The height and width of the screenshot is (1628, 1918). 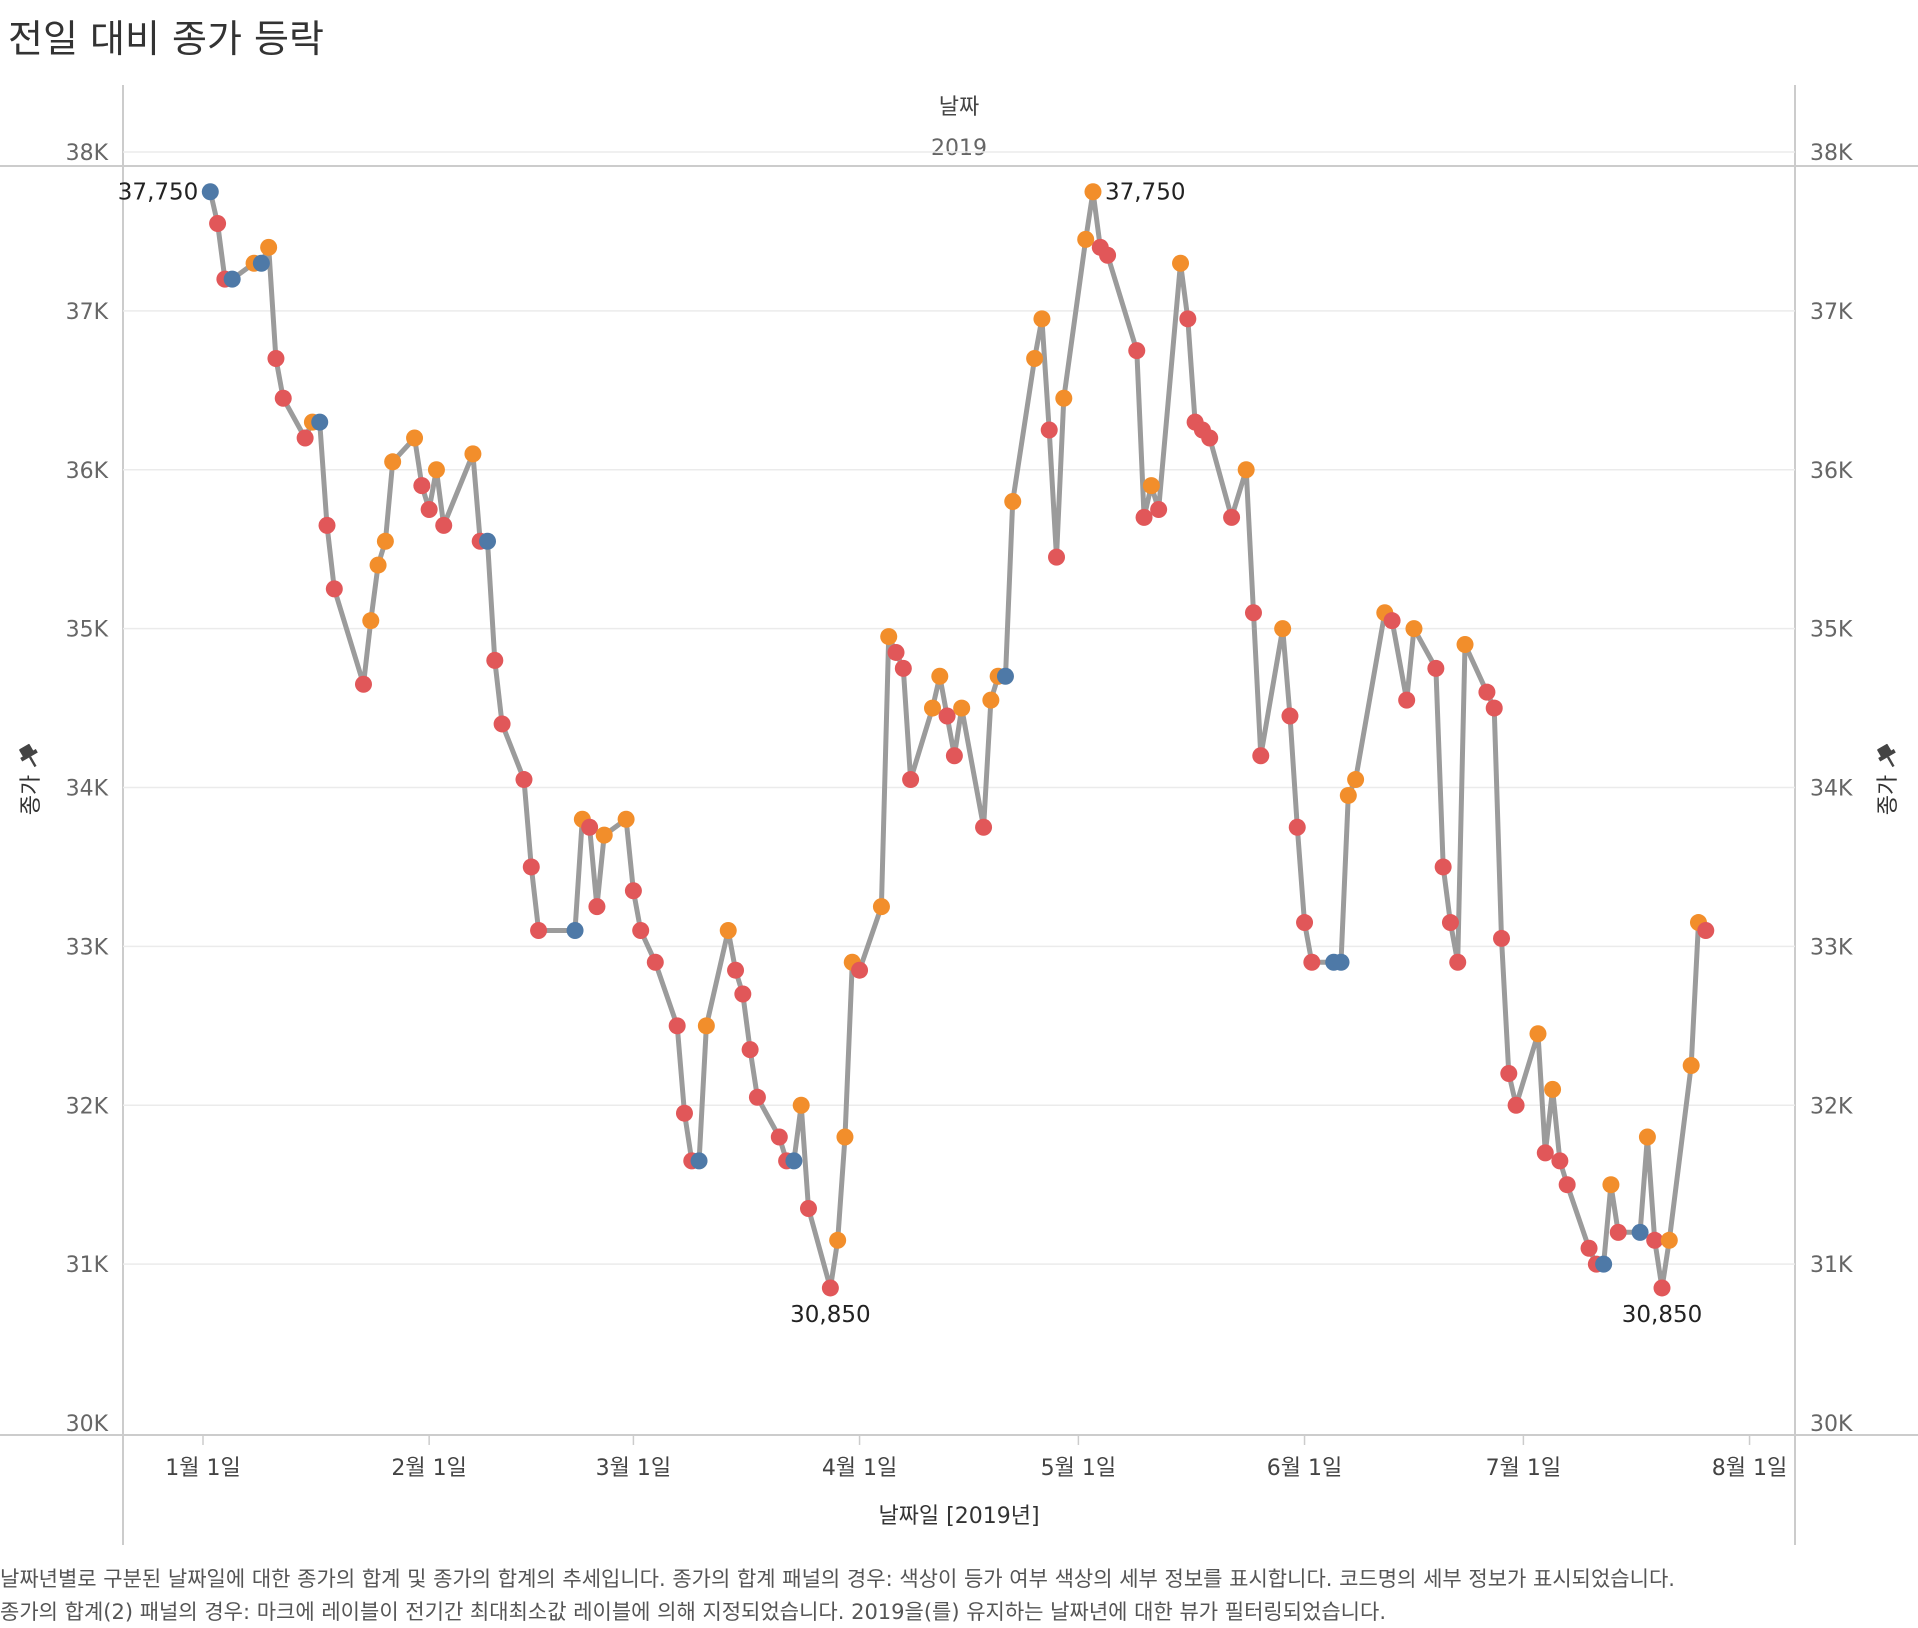 I want to click on left-axis-header: 종가, so click(x=30, y=778).